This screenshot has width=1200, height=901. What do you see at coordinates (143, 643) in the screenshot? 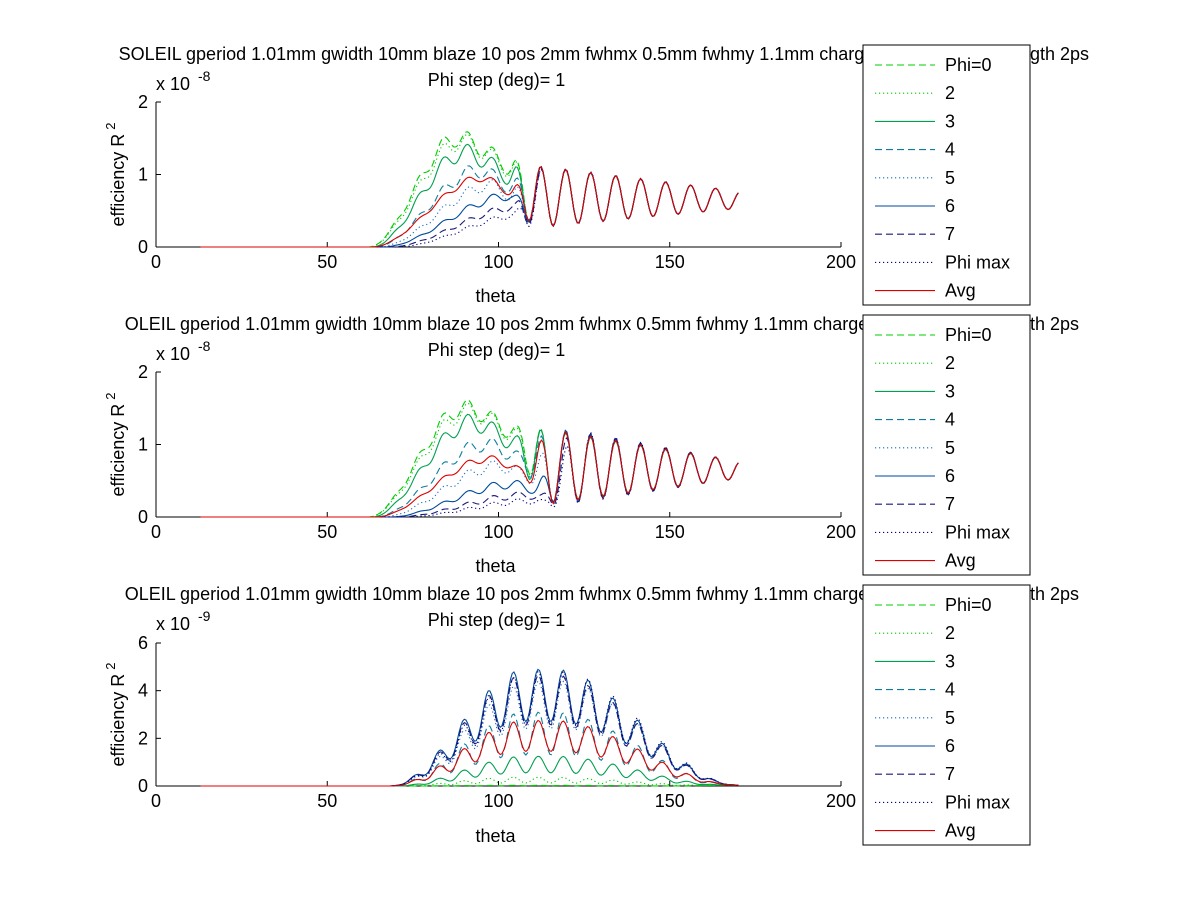
I see `y-tick-label: 6` at bounding box center [143, 643].